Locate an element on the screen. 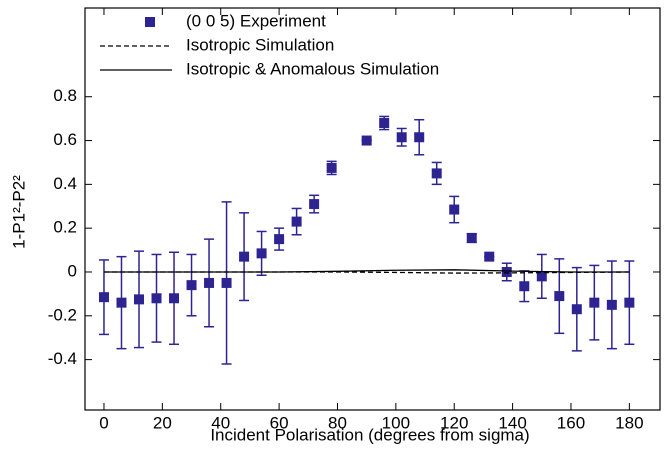  simulation-line is located at coordinates (366, 271).